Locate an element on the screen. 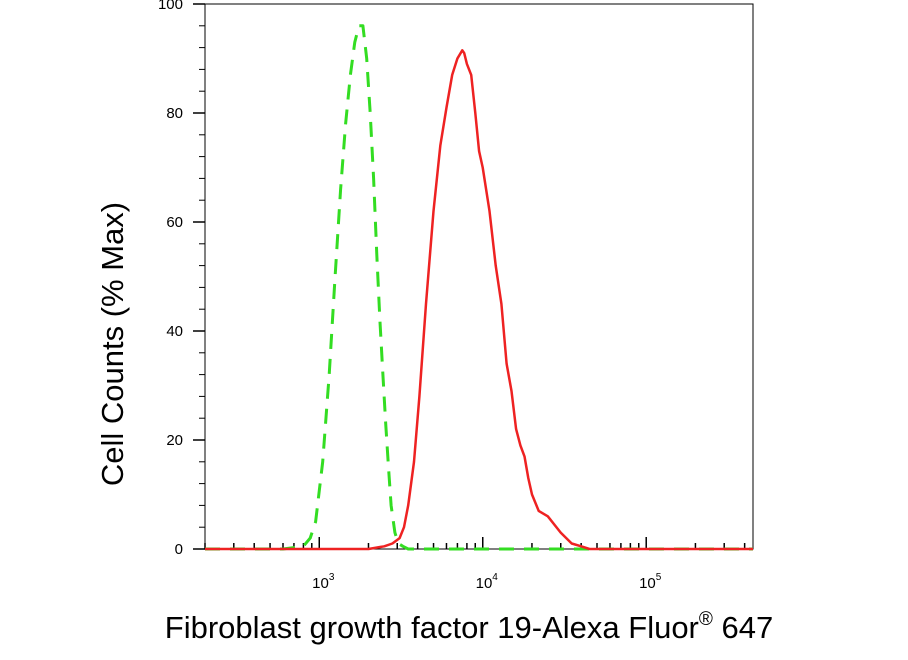 Image resolution: width=908 pixels, height=660 pixels. x-tick-label: 10³ is located at coordinates (323, 582).